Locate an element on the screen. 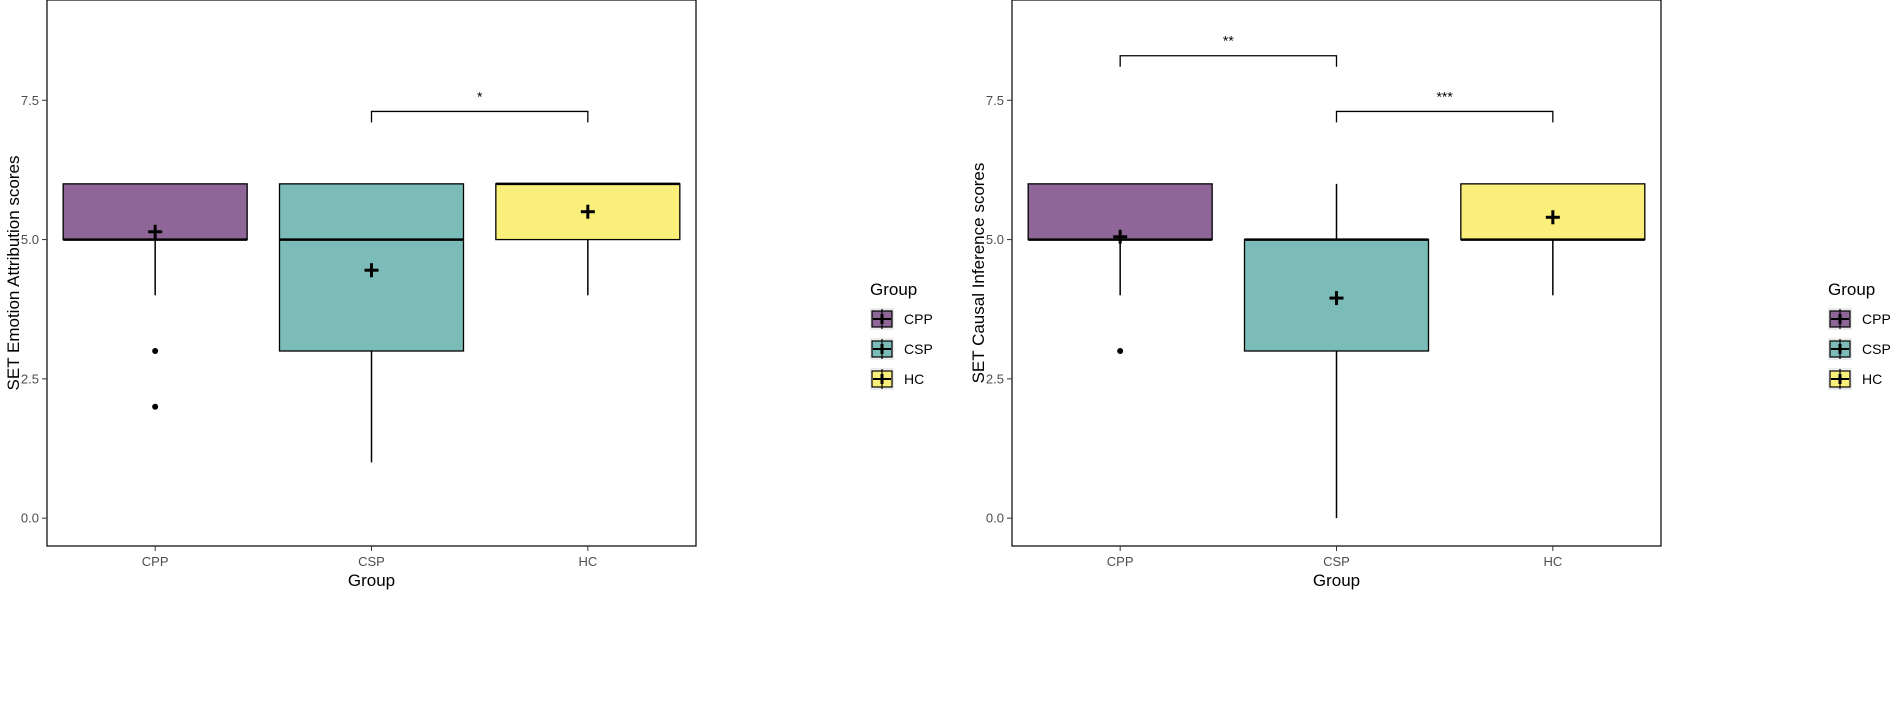  causal-panel-y-axis-title: SET Causal Inference scores is located at coordinates (978, 273).